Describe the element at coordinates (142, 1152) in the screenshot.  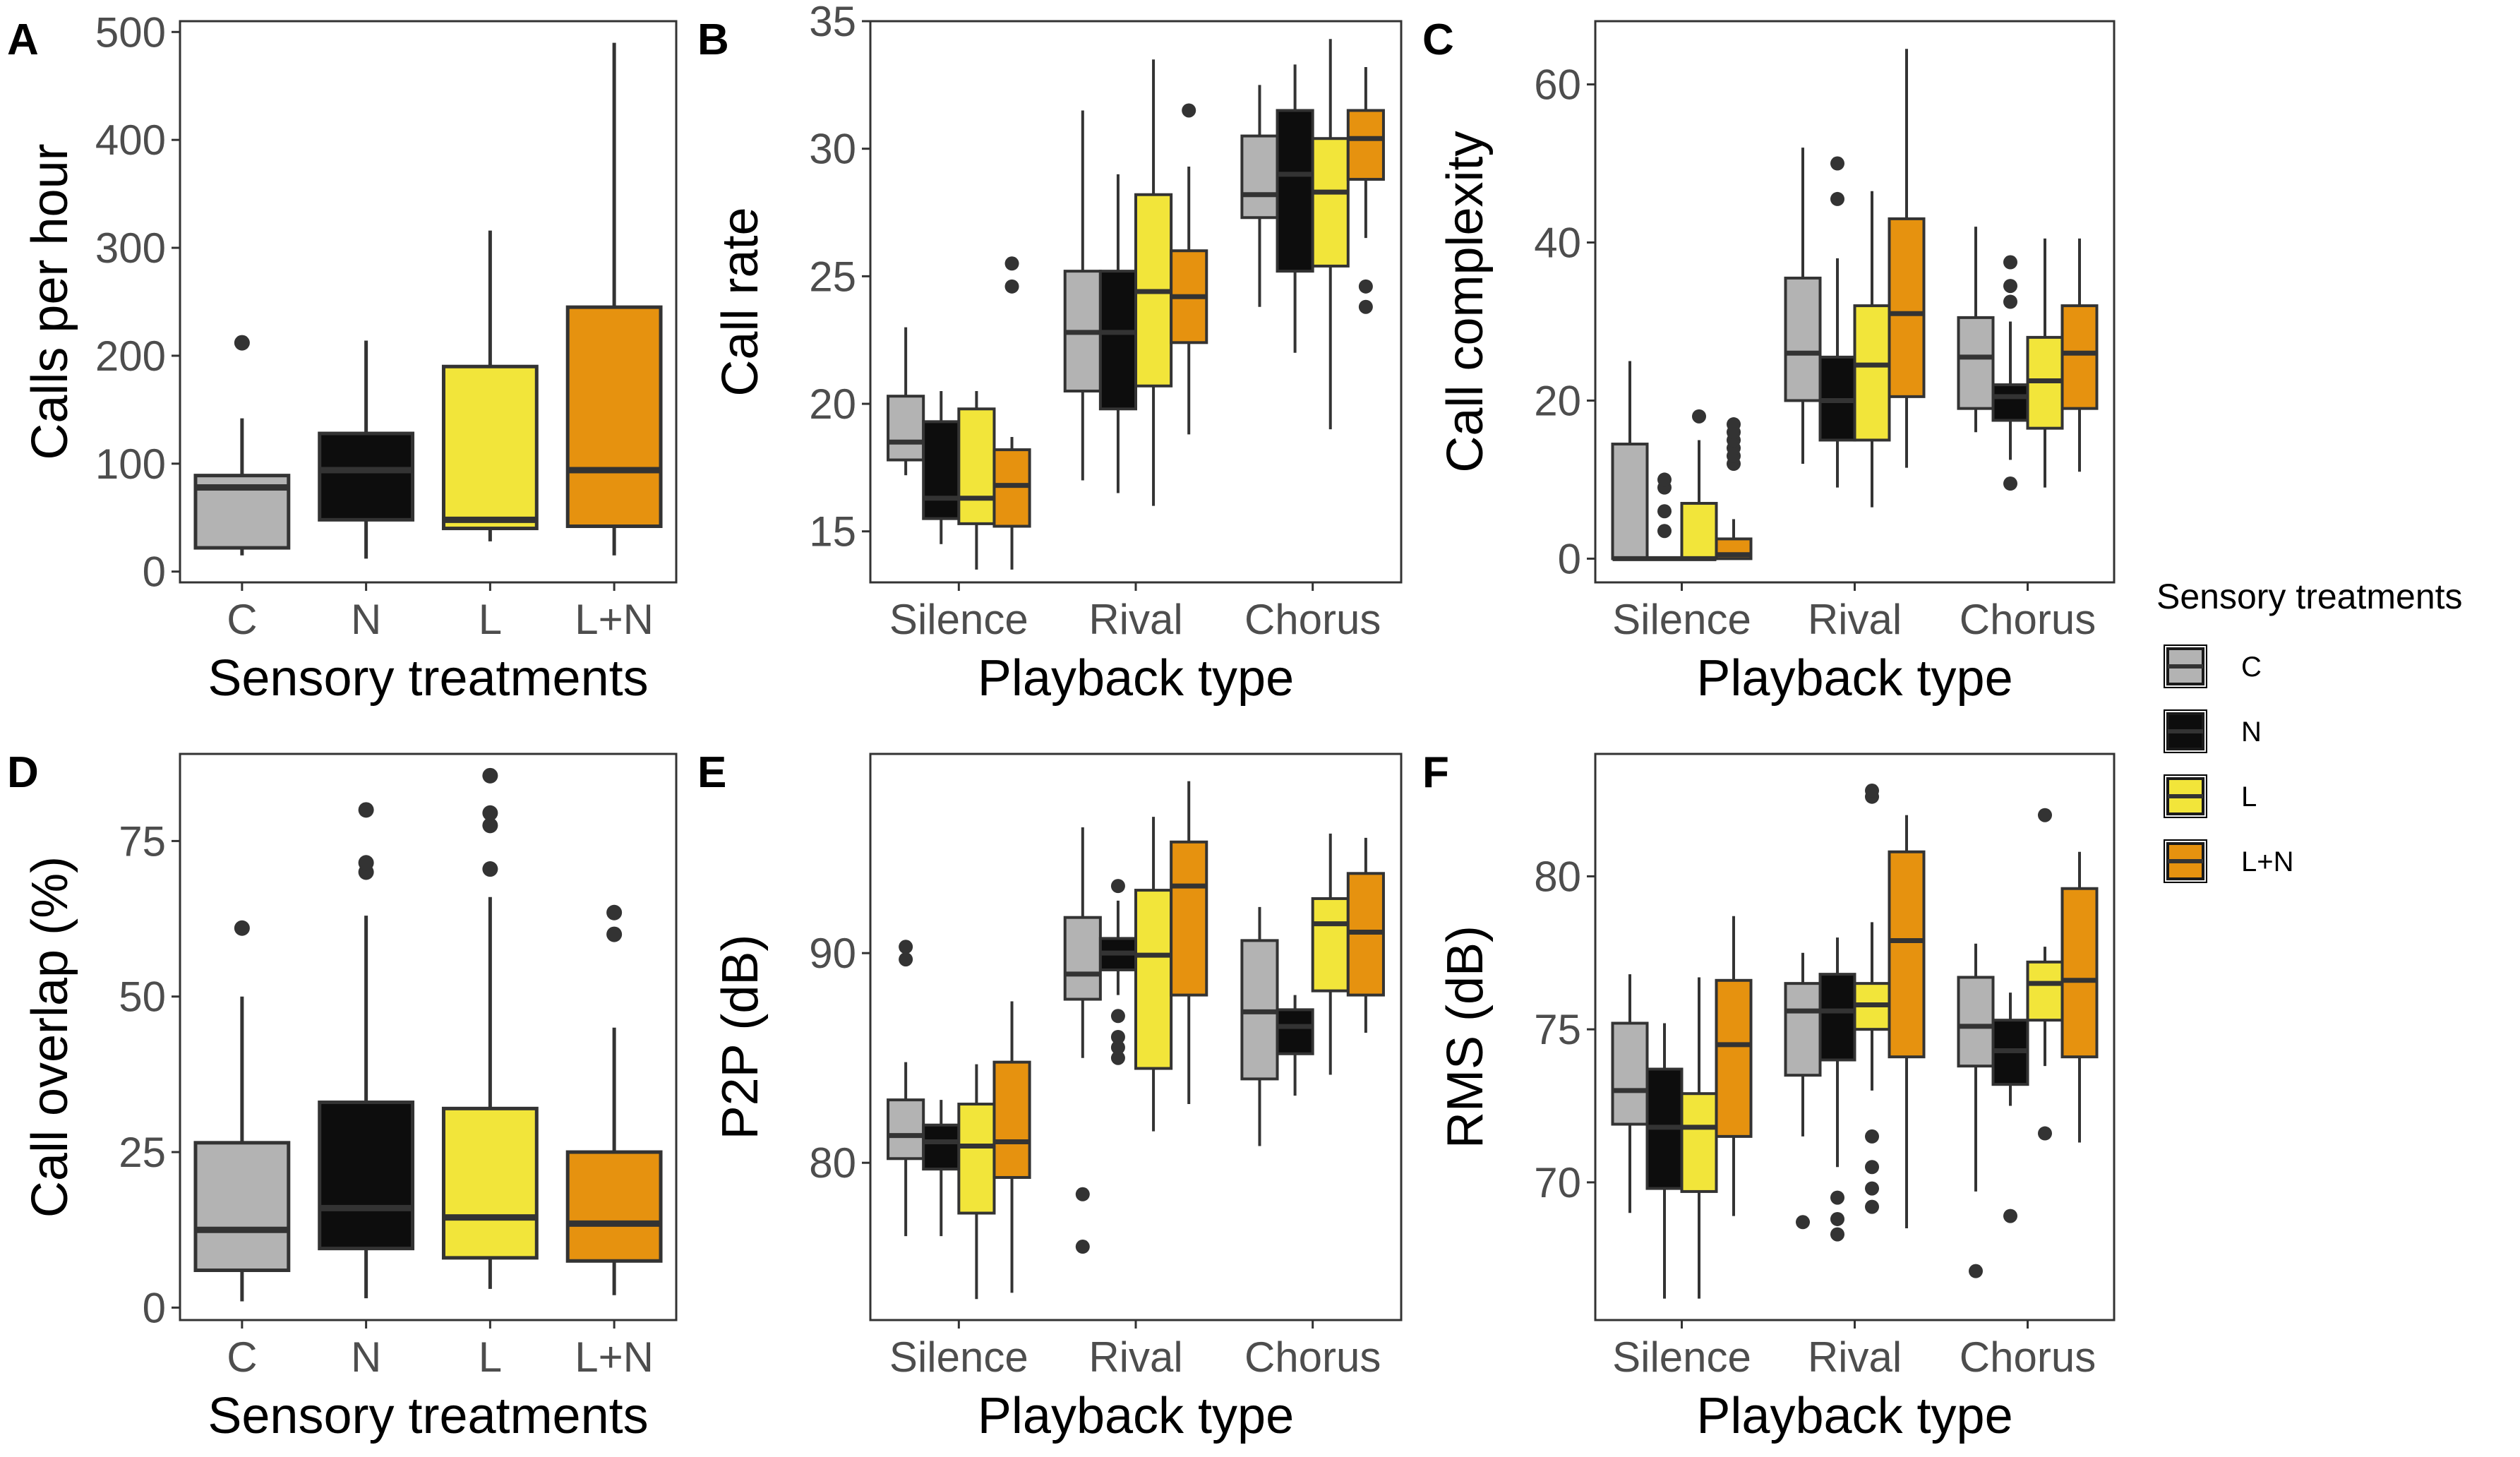
I see `y-tick-label: 25` at that location.